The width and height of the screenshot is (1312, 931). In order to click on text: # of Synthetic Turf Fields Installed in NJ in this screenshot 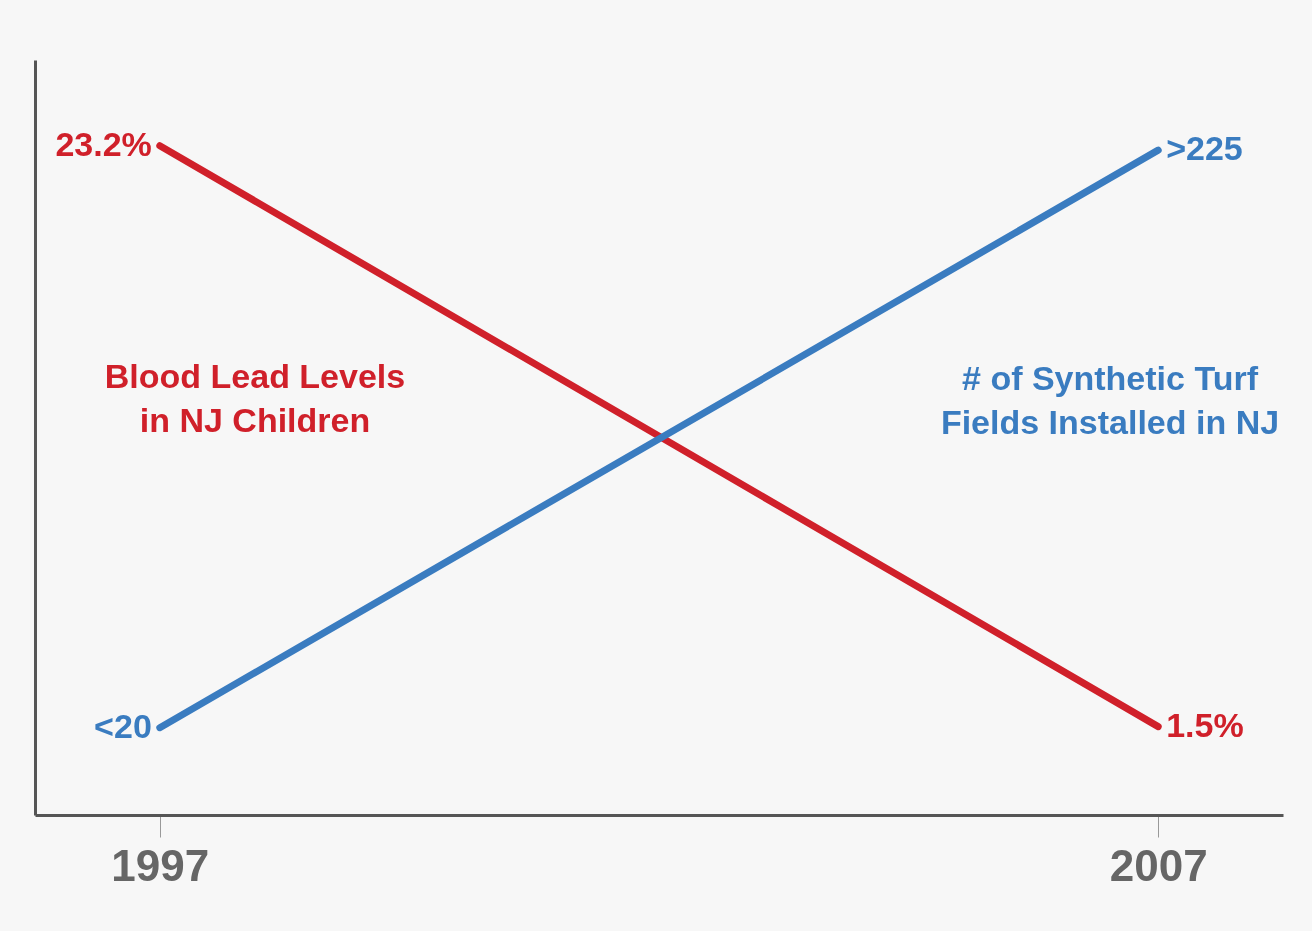, I will do `click(1110, 400)`.